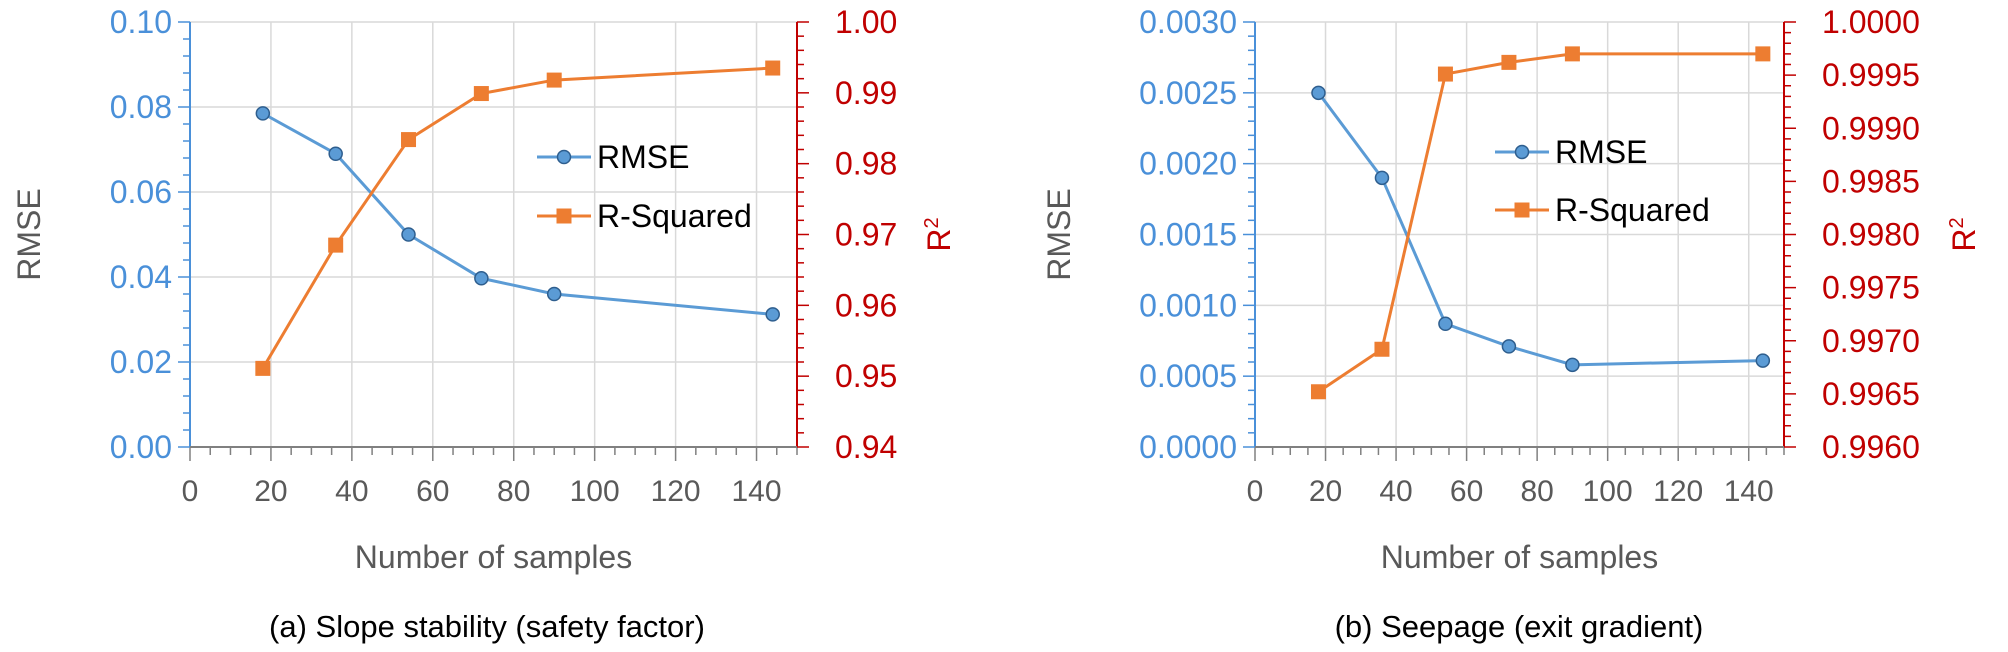 Image resolution: width=2008 pixels, height=652 pixels. I want to click on figure-caption: (b) Seepage (exit gradient), so click(1519, 626).